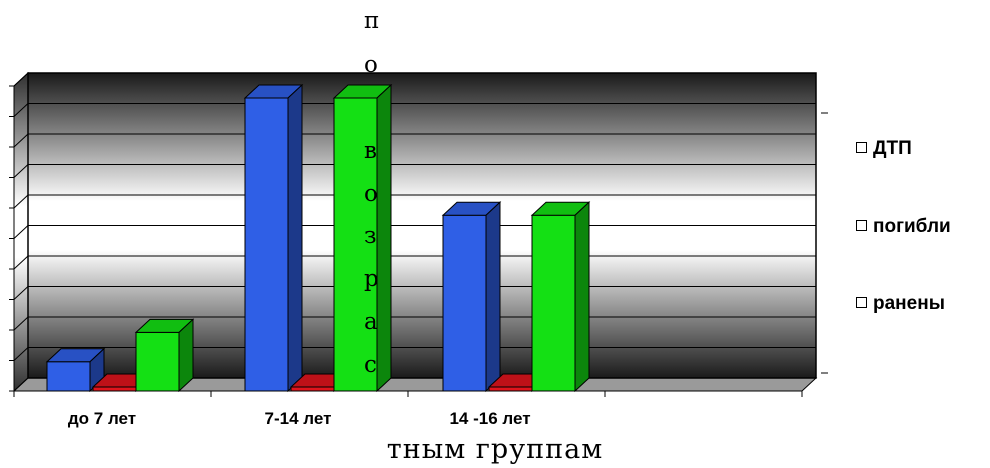 The width and height of the screenshot is (990, 468). I want to click on category-label: 7-14 лет, so click(298, 418).